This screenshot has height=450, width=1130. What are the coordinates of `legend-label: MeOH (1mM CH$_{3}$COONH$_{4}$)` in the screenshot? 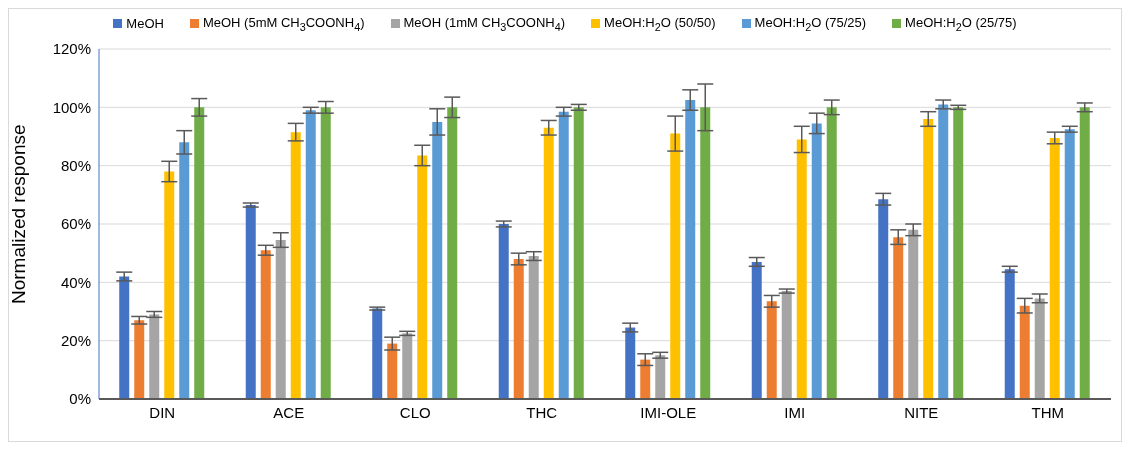 It's located at (484, 24).